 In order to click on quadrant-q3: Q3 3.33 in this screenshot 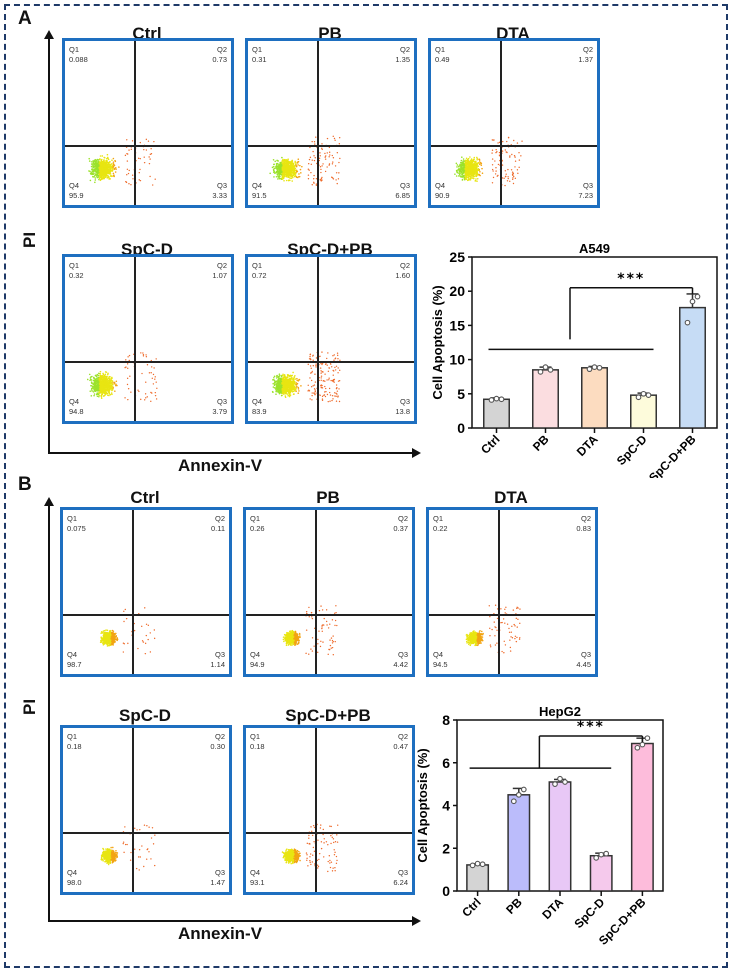, I will do `click(219, 191)`.